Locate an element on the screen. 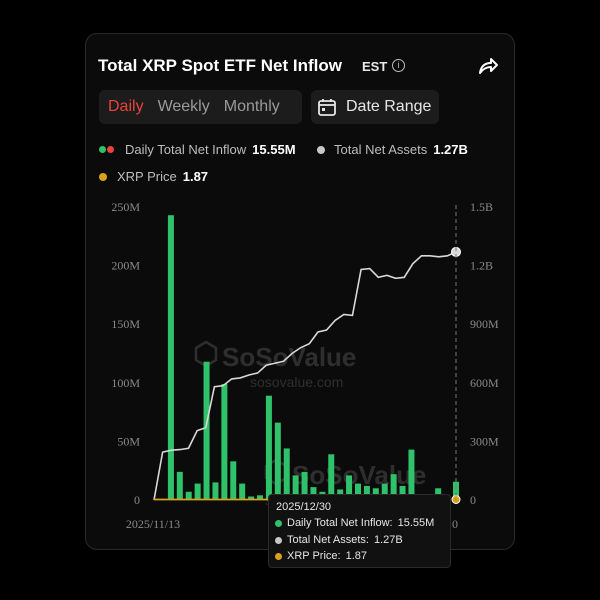 Image resolution: width=600 pixels, height=600 pixels. price-dot is located at coordinates (103, 176).